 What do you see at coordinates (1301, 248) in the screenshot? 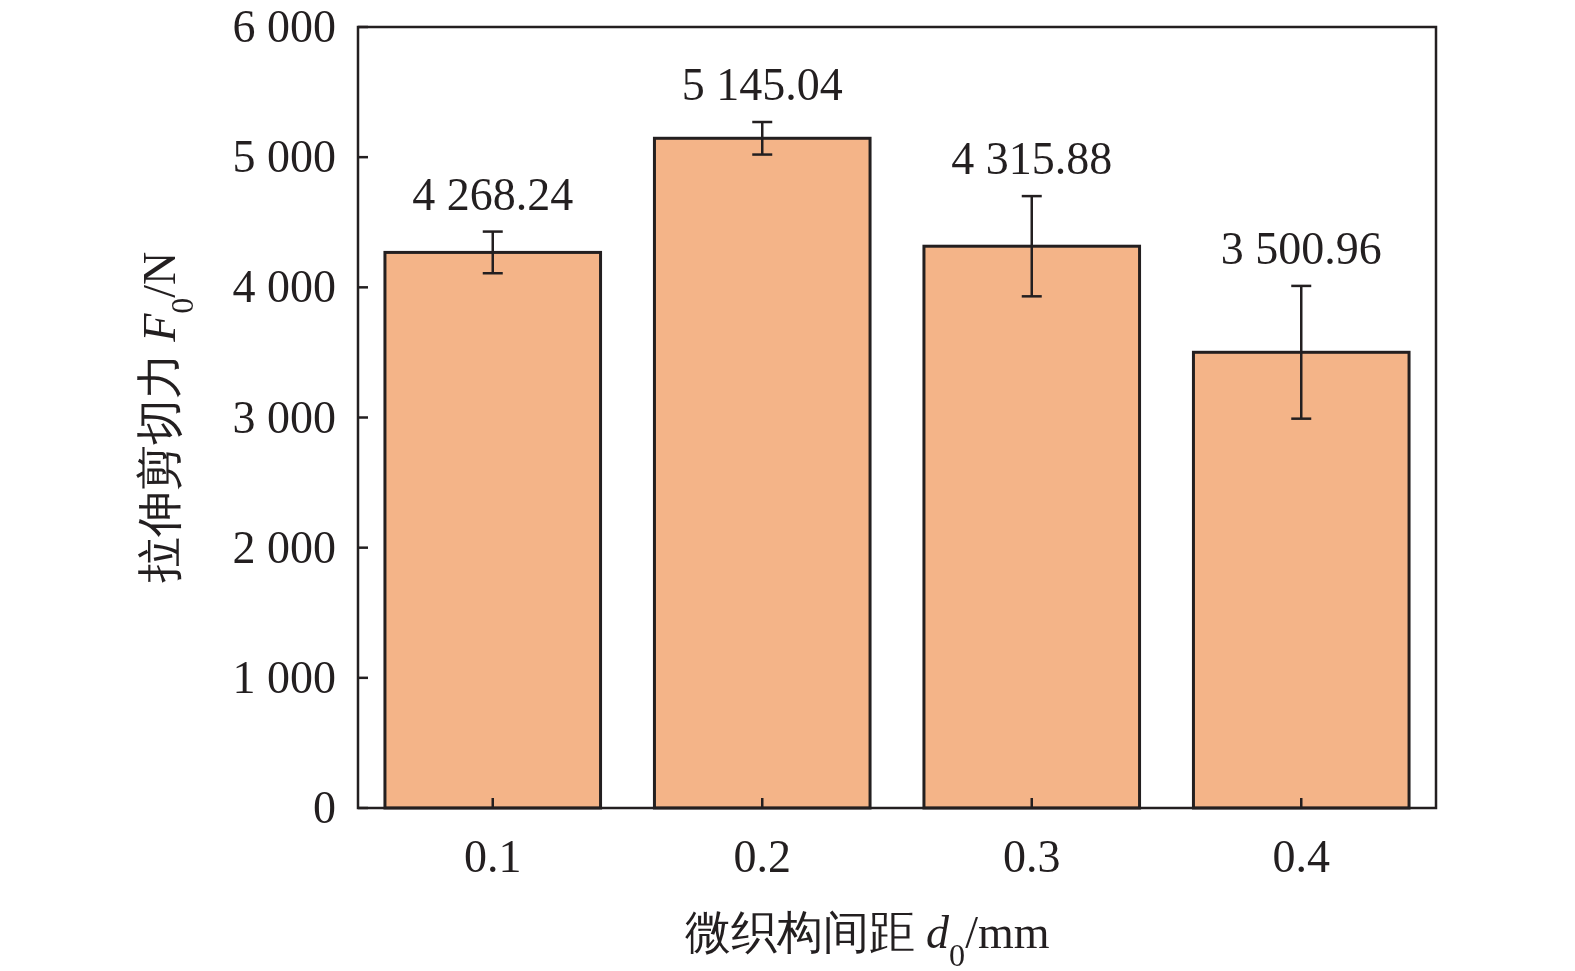
I see `data-label: 3 500.96` at bounding box center [1301, 248].